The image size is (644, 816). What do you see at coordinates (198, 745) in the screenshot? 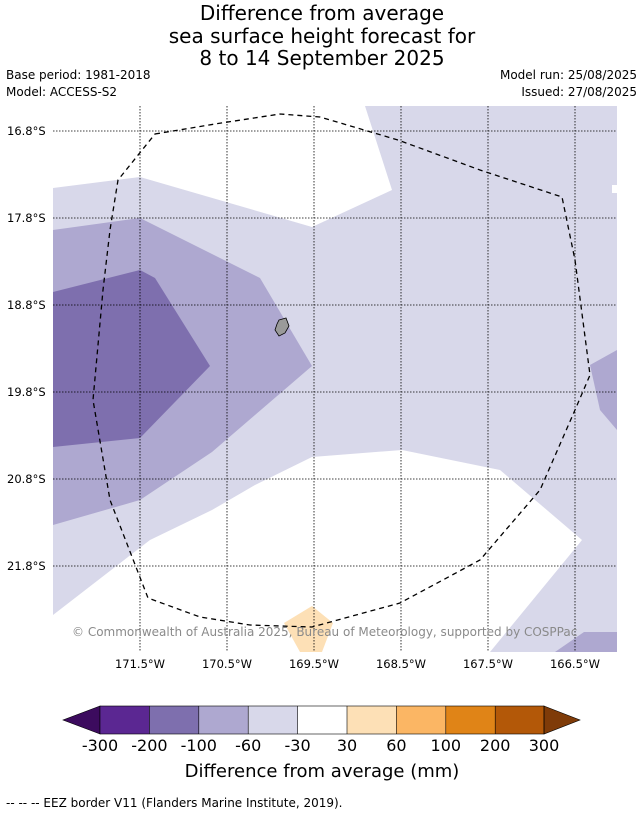
I see `colorbar-tick-3: -100` at bounding box center [198, 745].